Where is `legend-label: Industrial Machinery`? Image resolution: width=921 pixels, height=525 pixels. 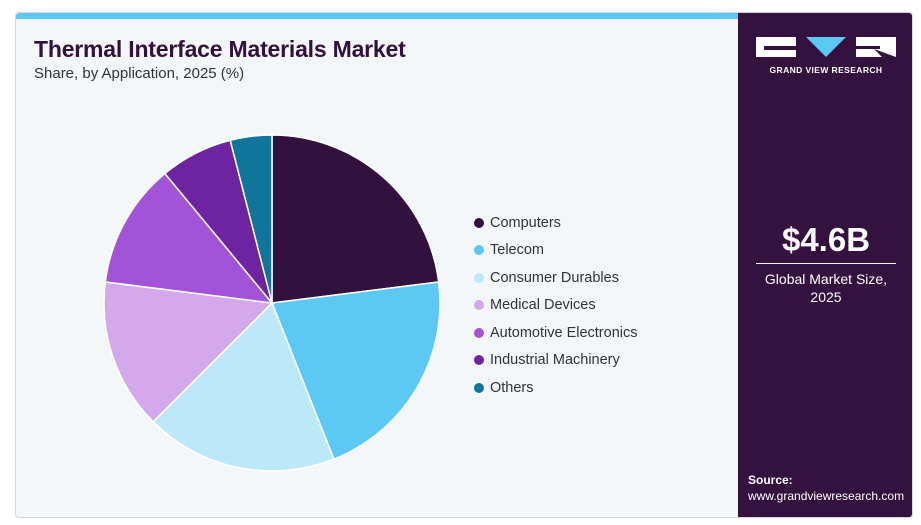
legend-label: Industrial Machinery is located at coordinates (555, 360).